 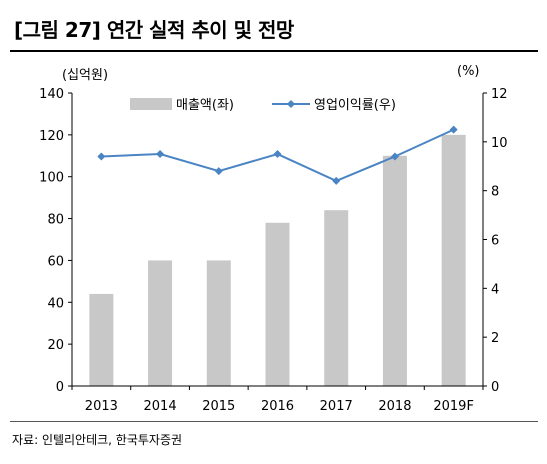 What do you see at coordinates (160, 406) in the screenshot?
I see `x-tick-label: 2014` at bounding box center [160, 406].